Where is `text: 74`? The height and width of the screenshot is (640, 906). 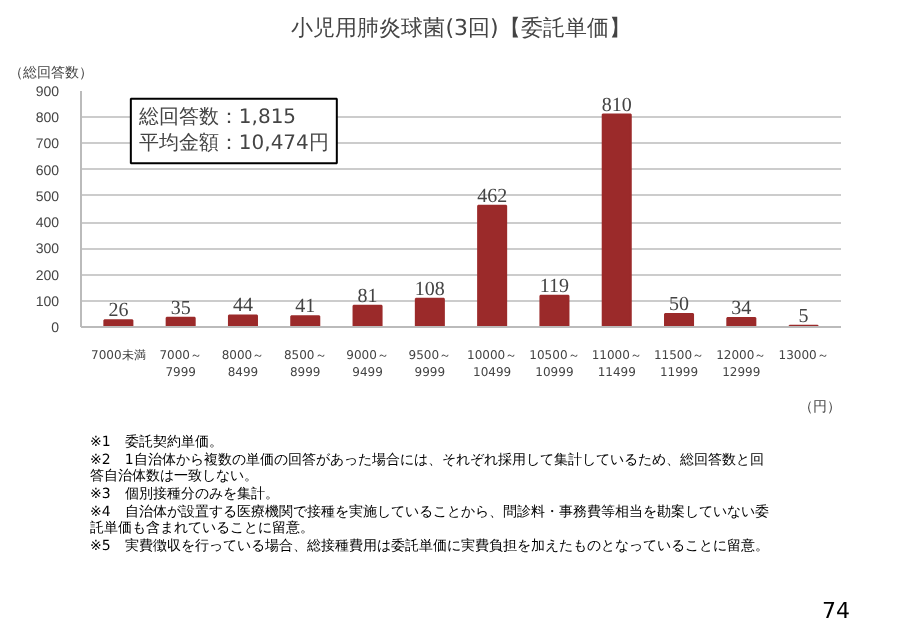 text: 74 is located at coordinates (835, 612).